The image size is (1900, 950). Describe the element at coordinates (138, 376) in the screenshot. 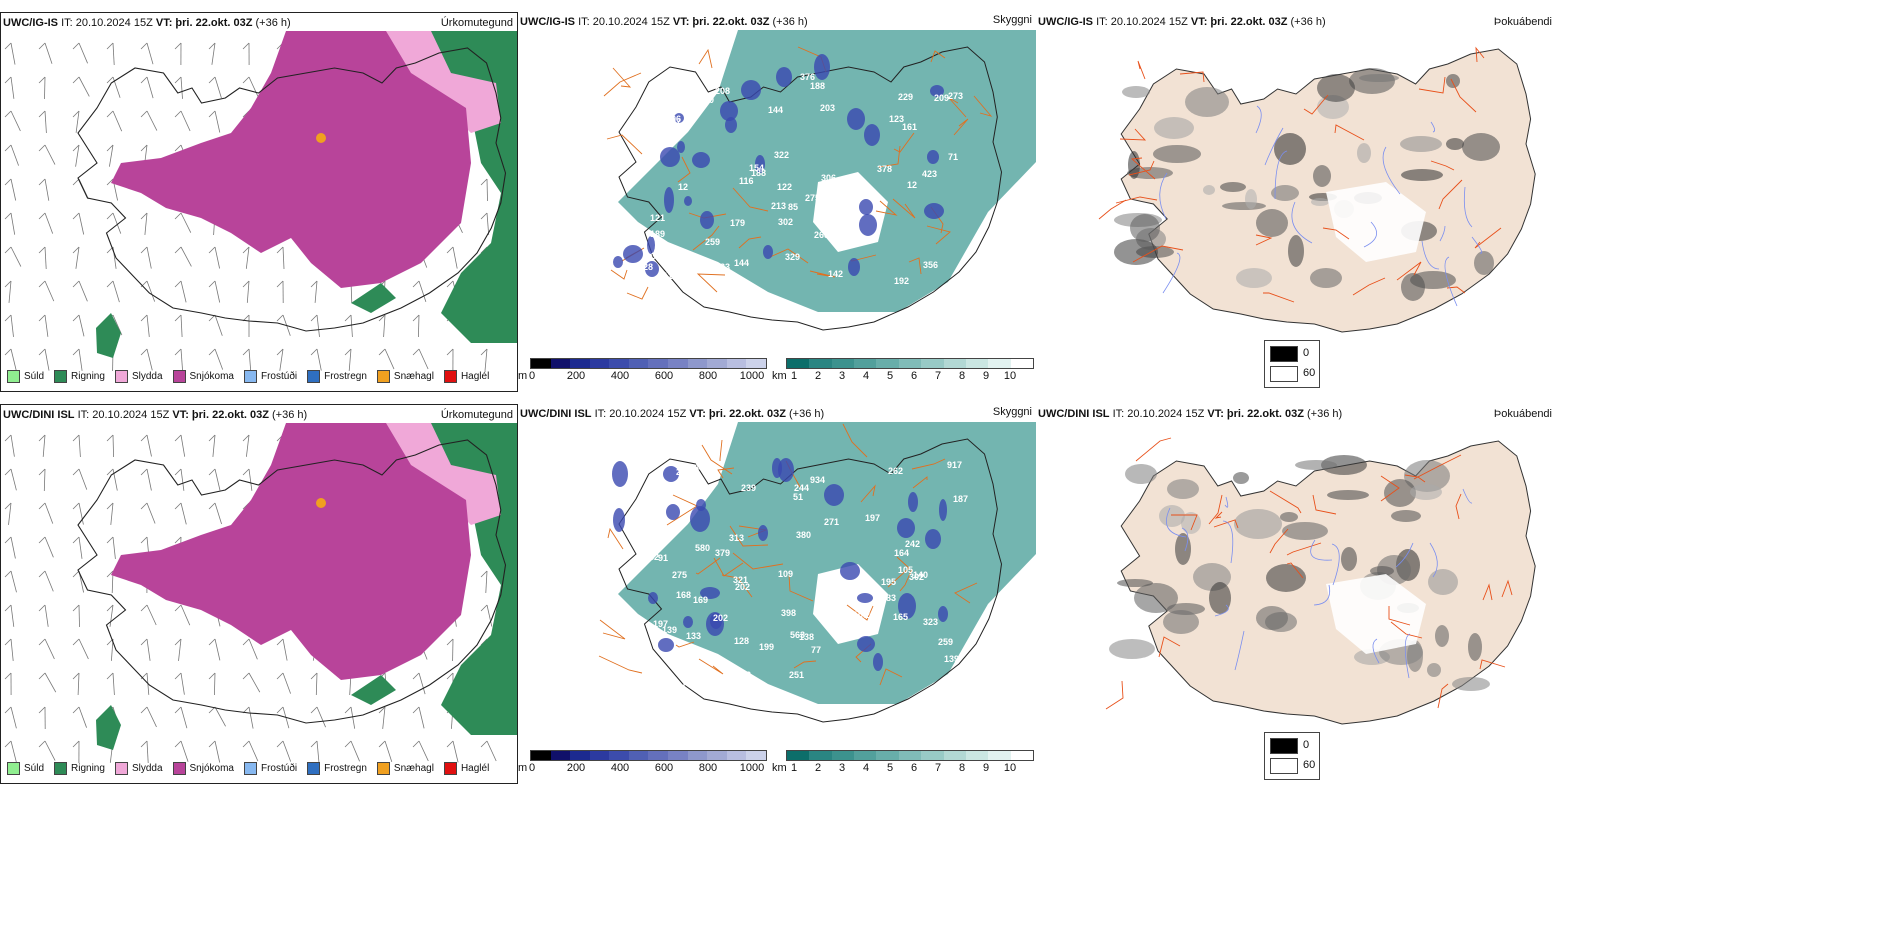

I see `legend-item: Slydda` at that location.